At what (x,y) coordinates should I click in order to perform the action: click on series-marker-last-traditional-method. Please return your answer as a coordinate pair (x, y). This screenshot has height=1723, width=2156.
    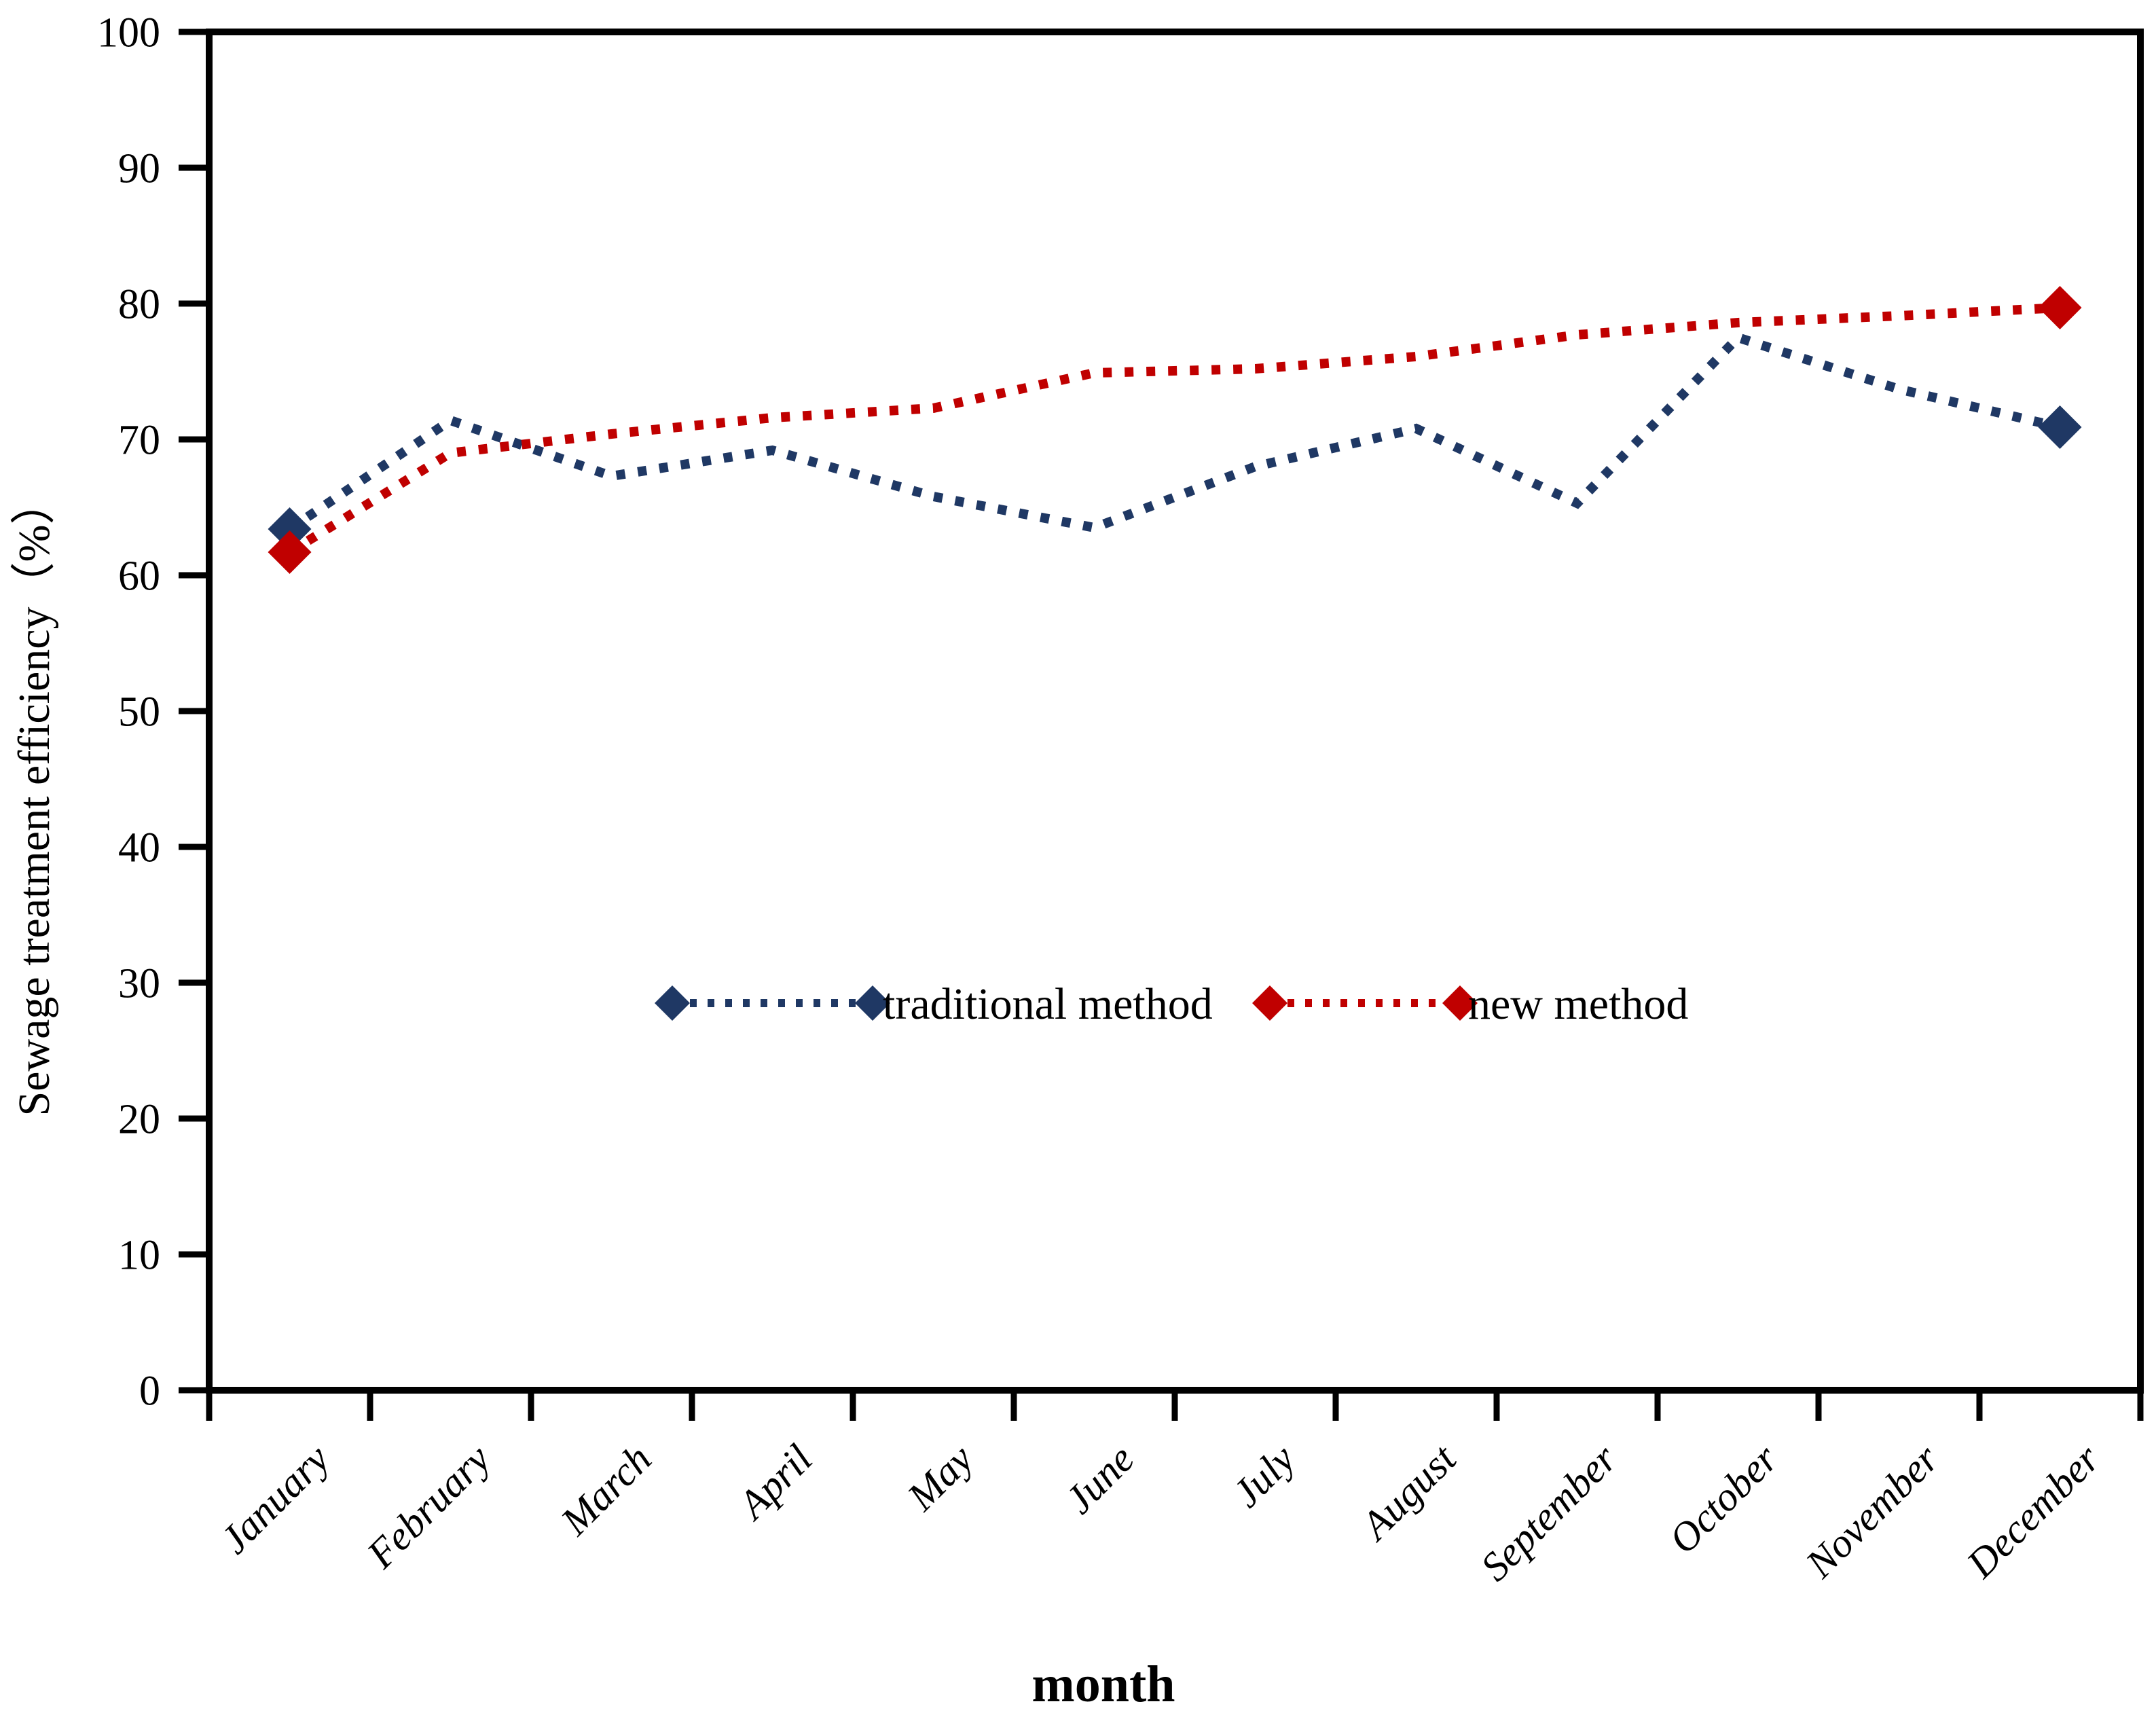
    Looking at the image, I should click on (2060, 427).